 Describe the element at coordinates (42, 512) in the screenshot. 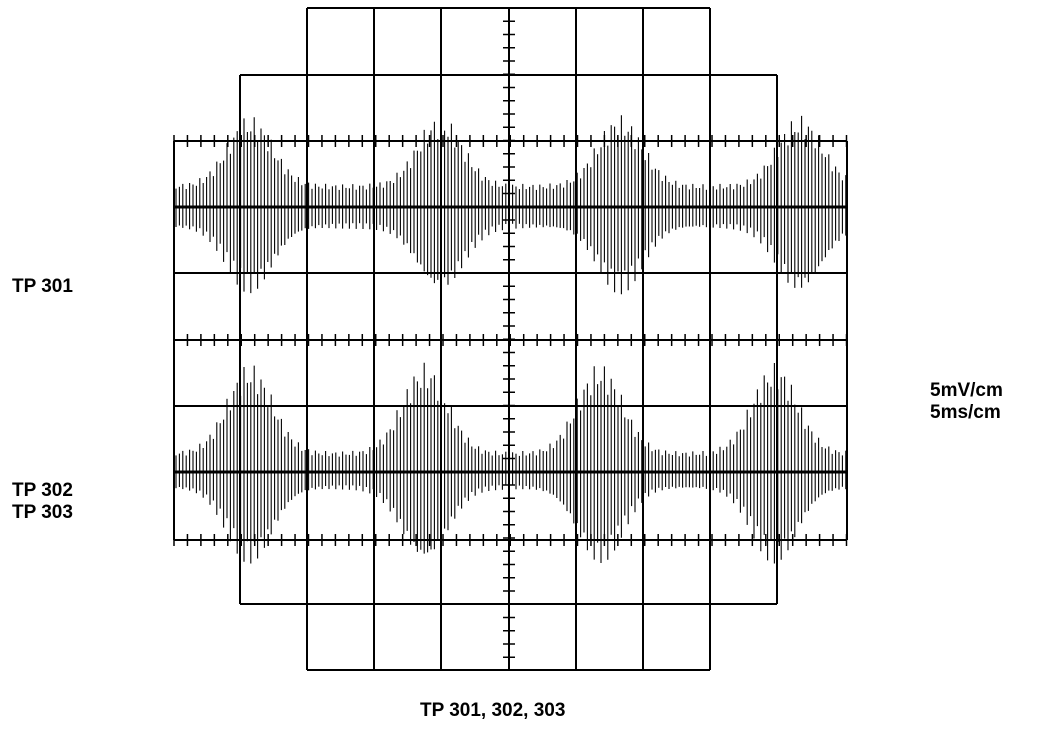

I see `label-tp303: TP 303` at that location.